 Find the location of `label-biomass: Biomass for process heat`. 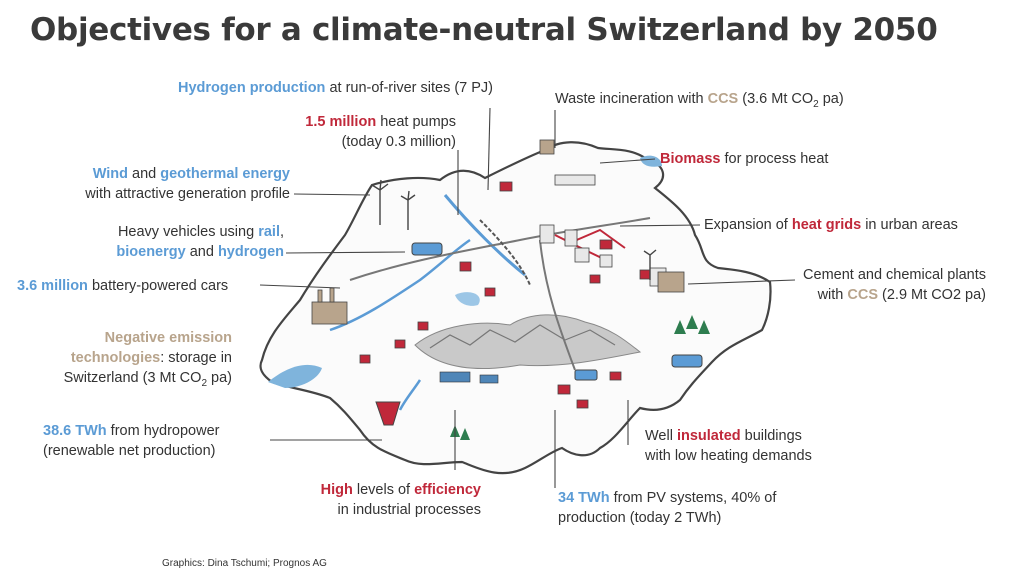

label-biomass: Biomass for process heat is located at coordinates (744, 159).